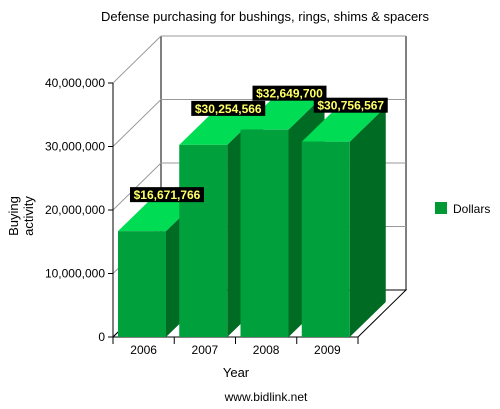  What do you see at coordinates (327, 350) in the screenshot?
I see `x-tick-label: 2009` at bounding box center [327, 350].